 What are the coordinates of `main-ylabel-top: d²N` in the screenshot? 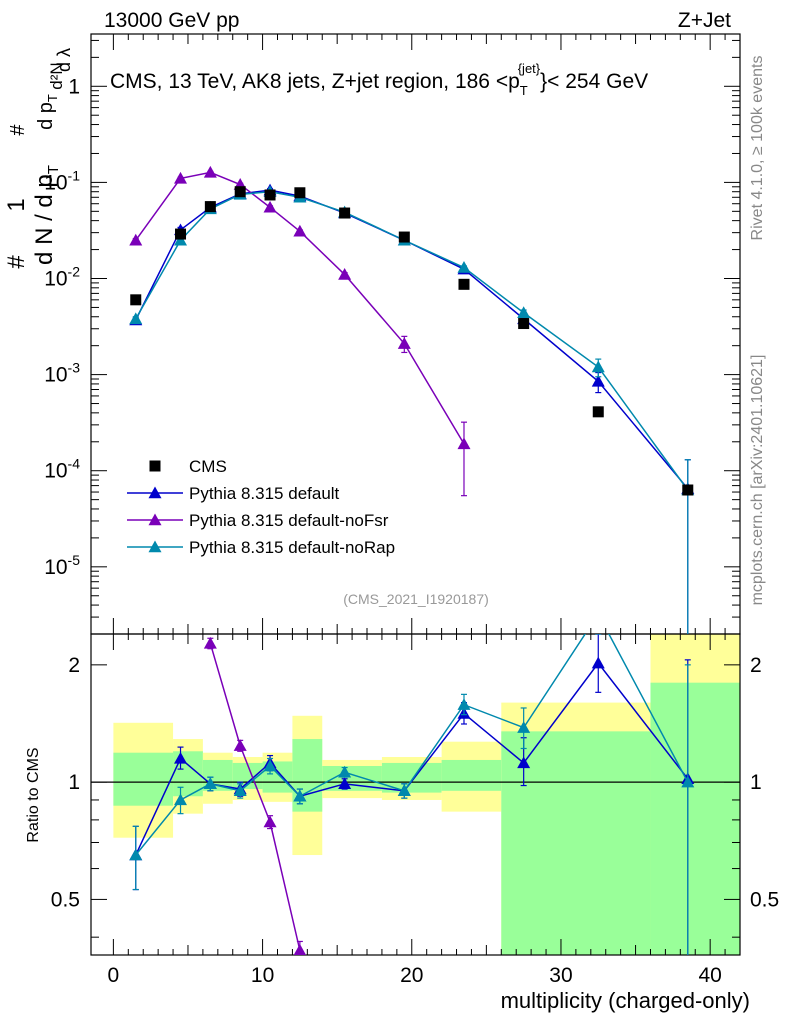 It's located at (56, 75).